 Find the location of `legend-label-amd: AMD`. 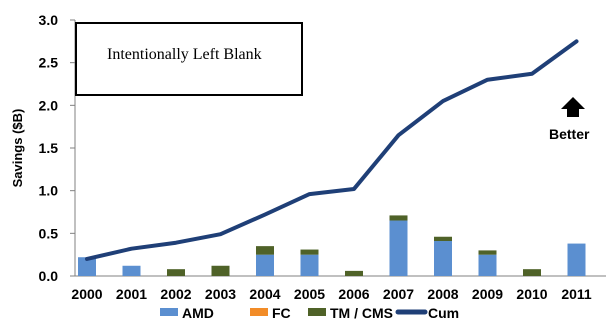

legend-label-amd: AMD is located at coordinates (198, 313).